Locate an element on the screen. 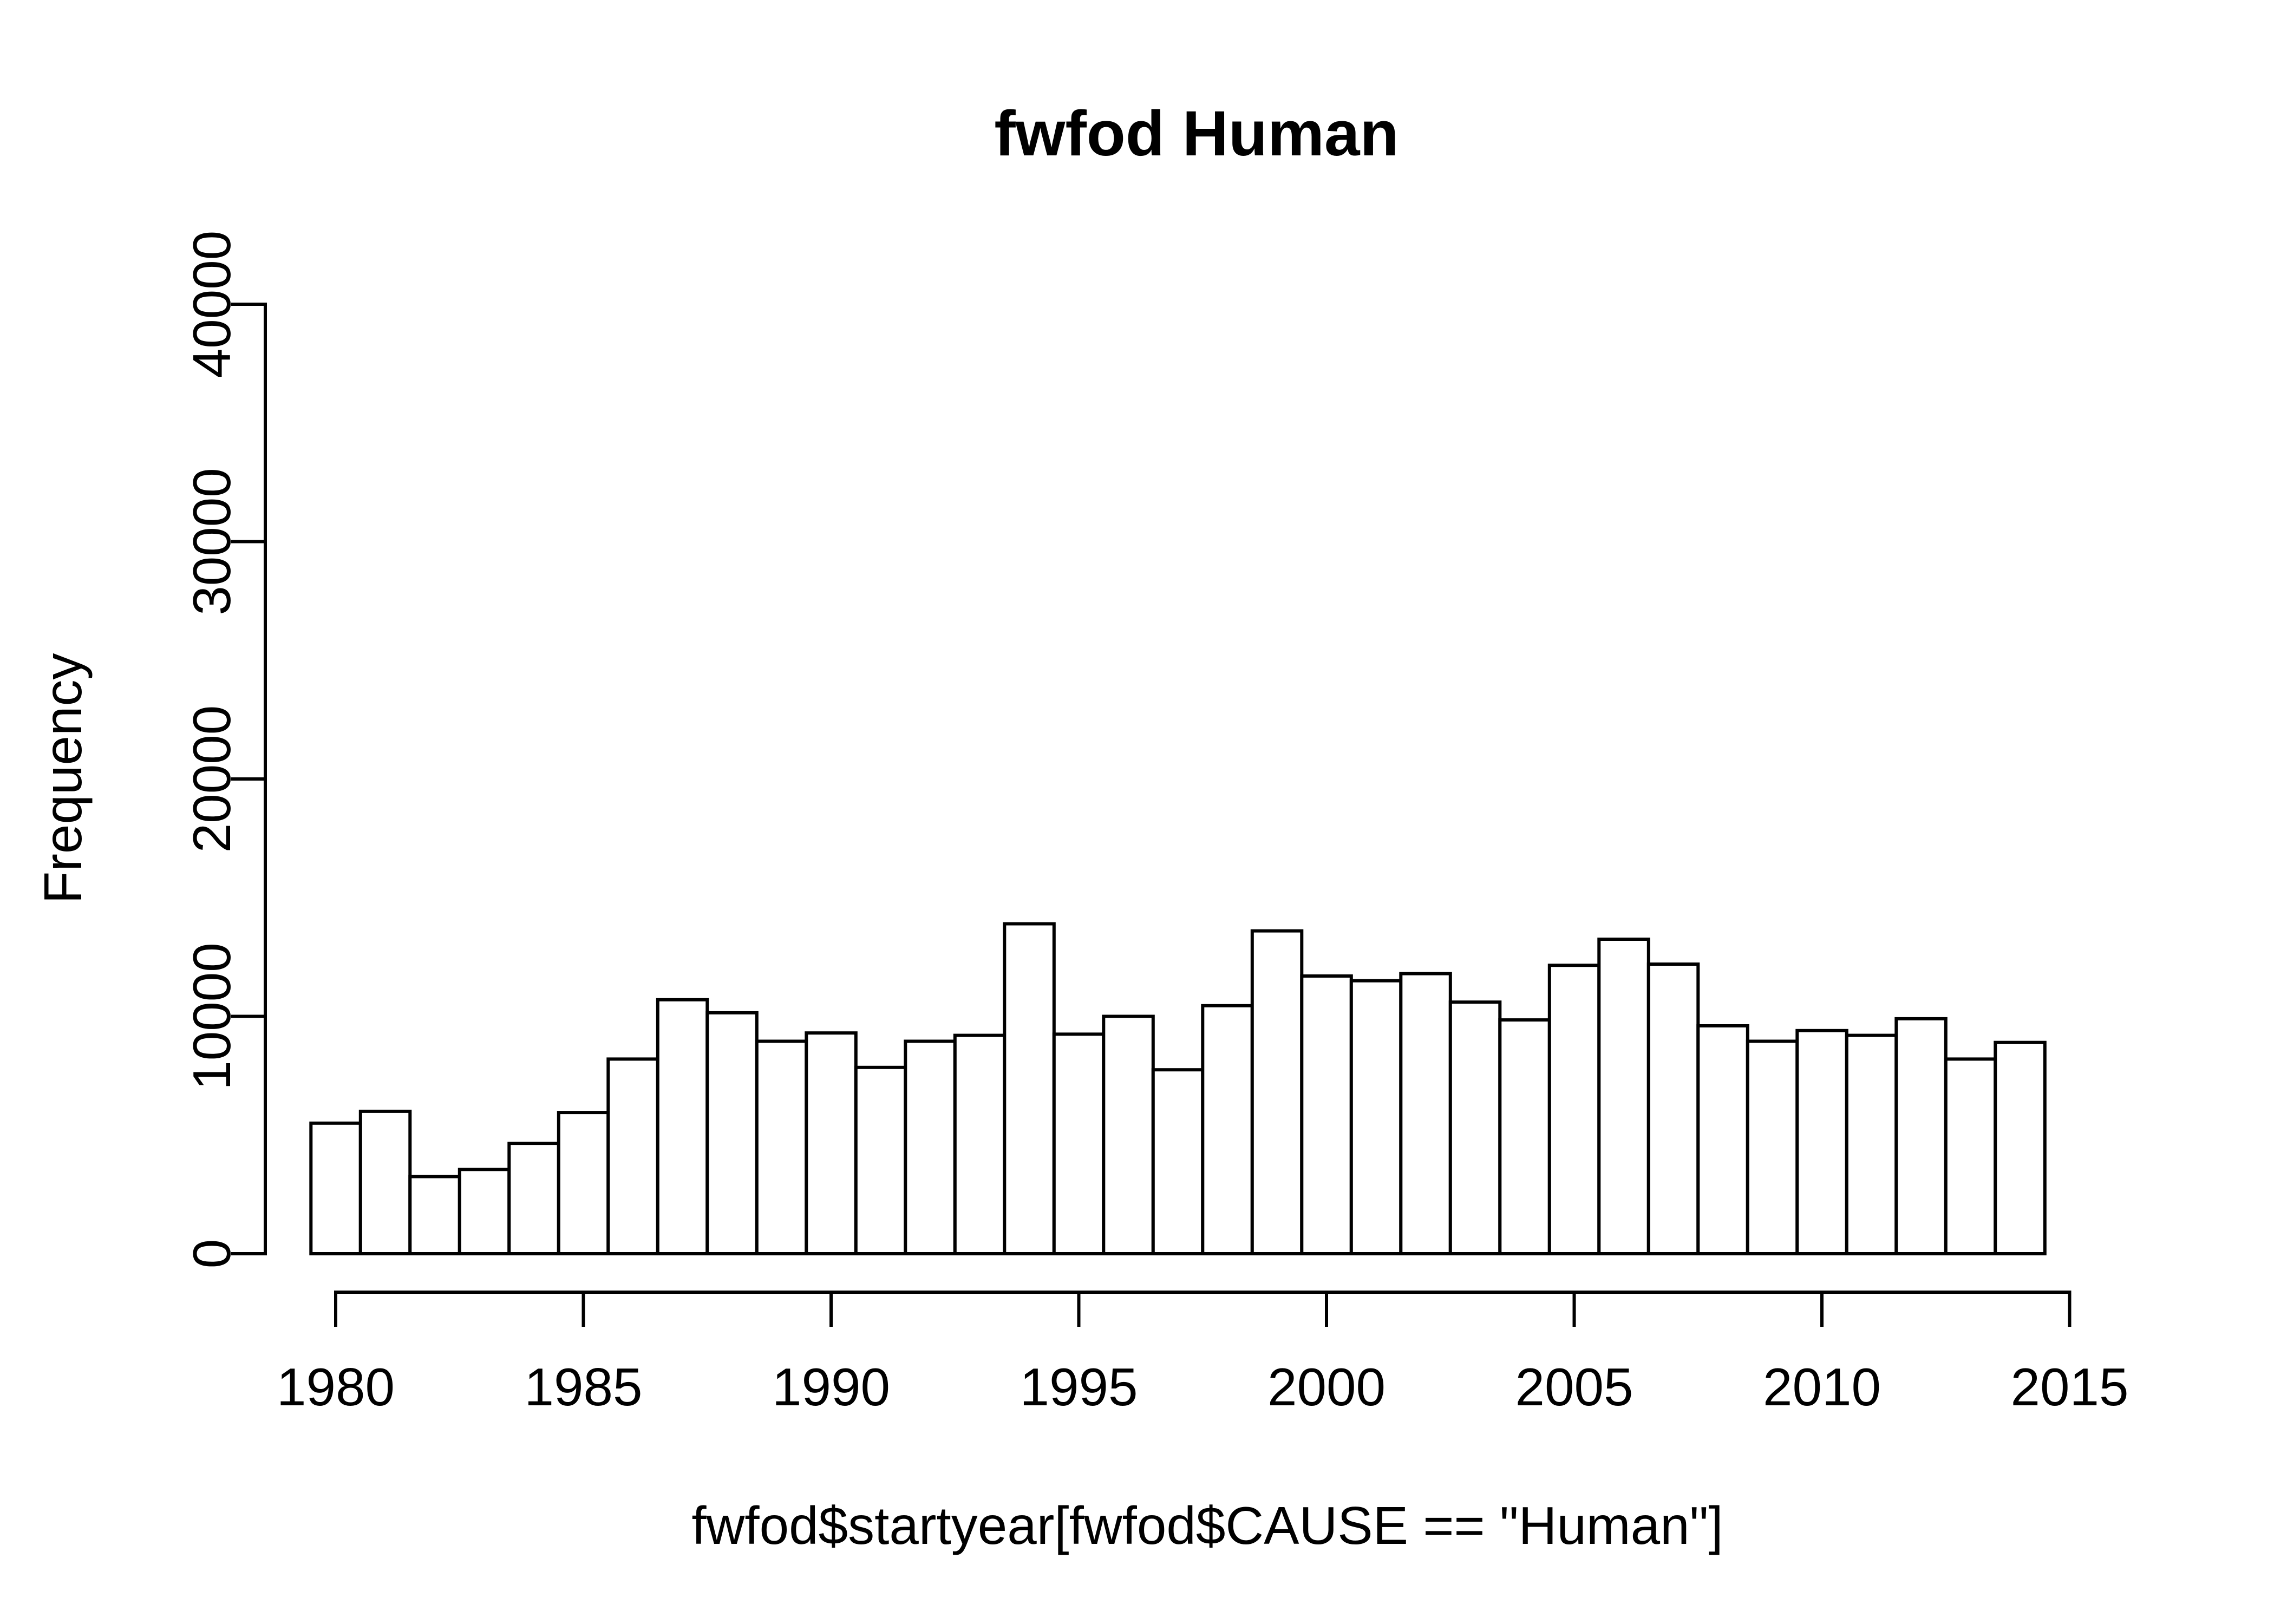 The width and height of the screenshot is (2274, 1624). histogram-bar-2000 is located at coordinates (1327, 1114).